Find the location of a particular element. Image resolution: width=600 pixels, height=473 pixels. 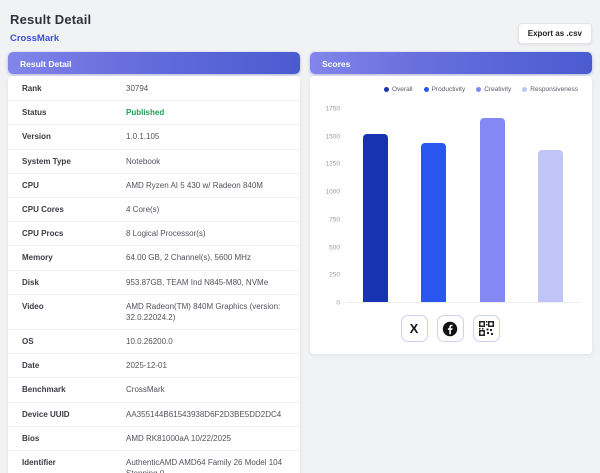

share-facebook-button is located at coordinates (450, 328).